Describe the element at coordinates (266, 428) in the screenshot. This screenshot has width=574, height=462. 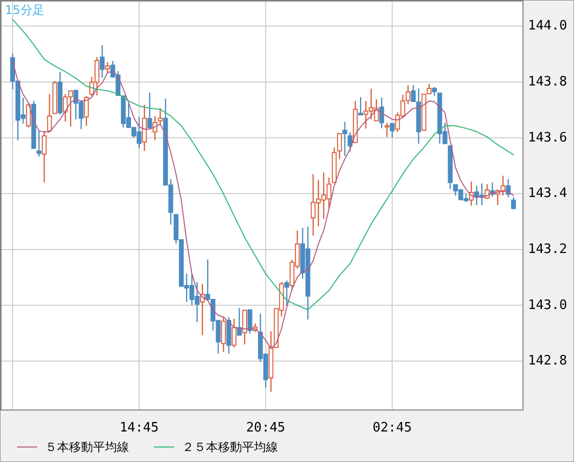
I see `x-tick-label: 20:45` at that location.